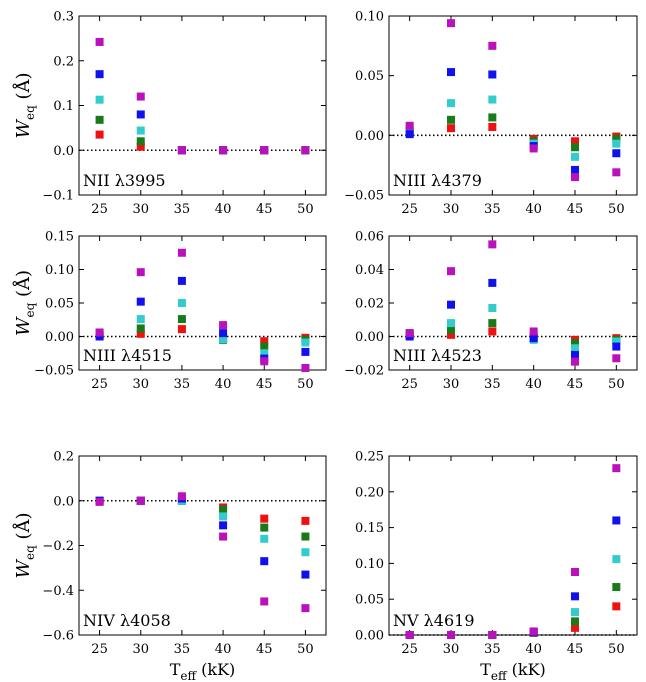  I want to click on y-tick-label: −0.02, so click(364, 371).